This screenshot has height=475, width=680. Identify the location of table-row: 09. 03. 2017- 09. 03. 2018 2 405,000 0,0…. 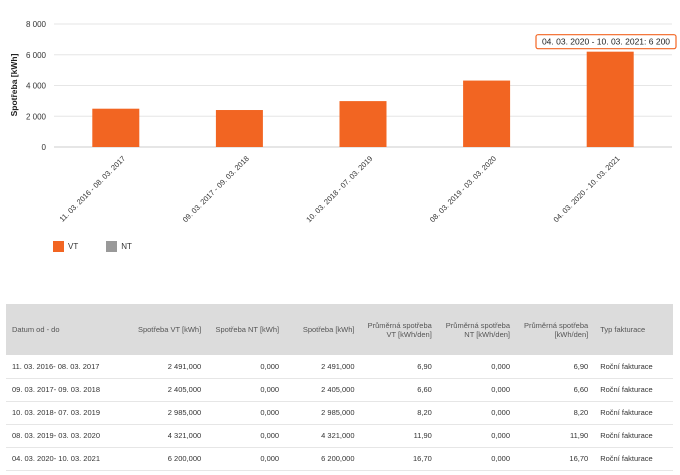
(339, 389).